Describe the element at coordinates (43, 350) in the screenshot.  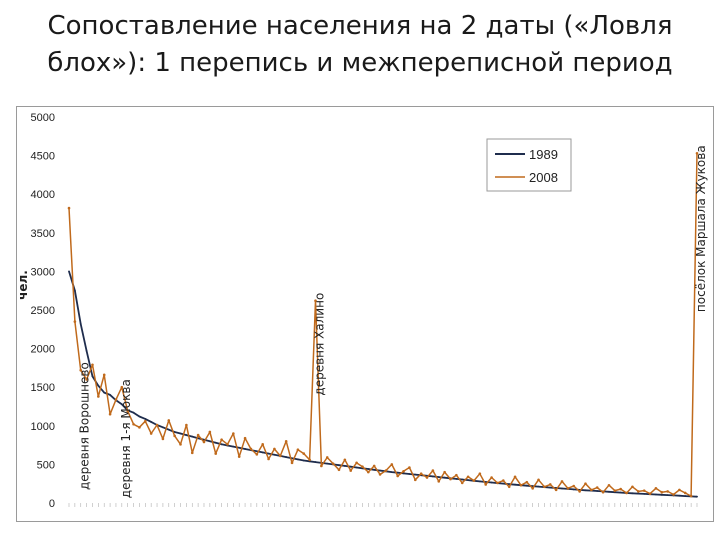
I see `y-tick-label: 2000` at that location.